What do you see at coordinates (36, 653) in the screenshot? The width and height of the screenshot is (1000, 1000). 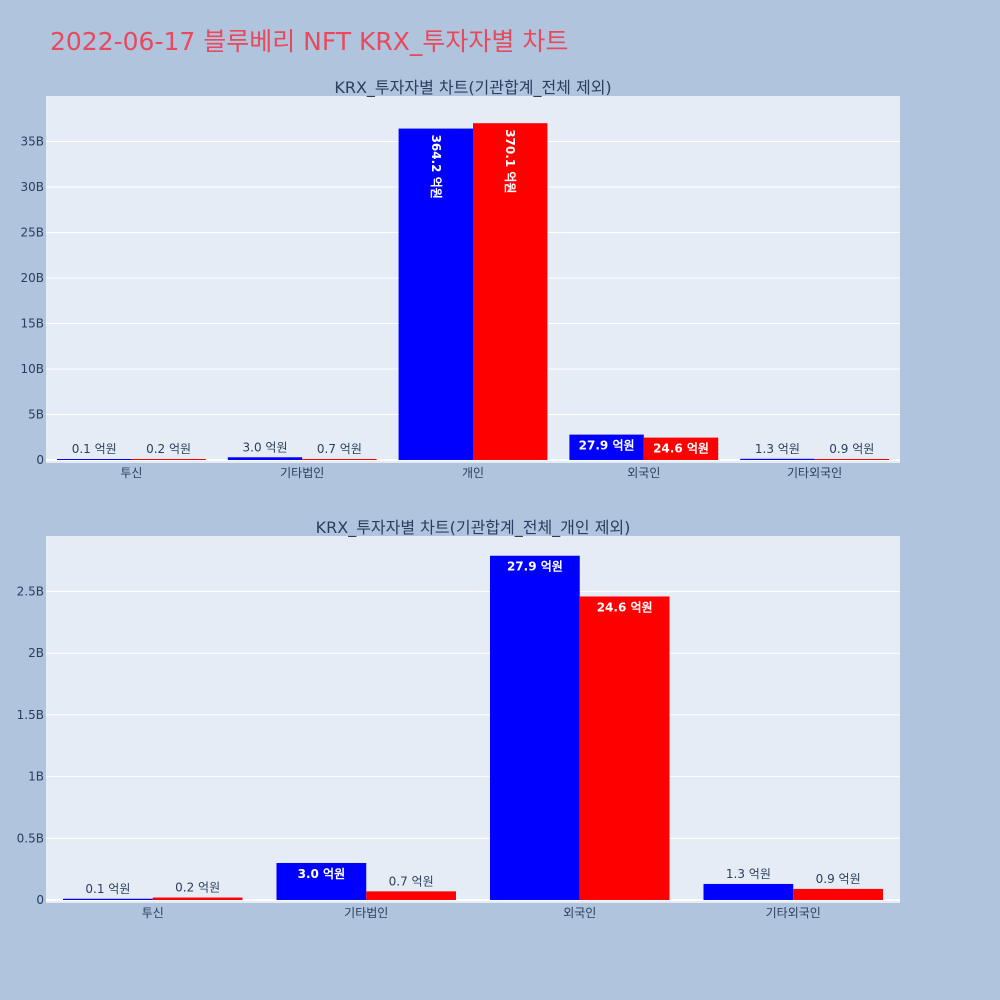 I see `y-tick-label: 2B` at bounding box center [36, 653].